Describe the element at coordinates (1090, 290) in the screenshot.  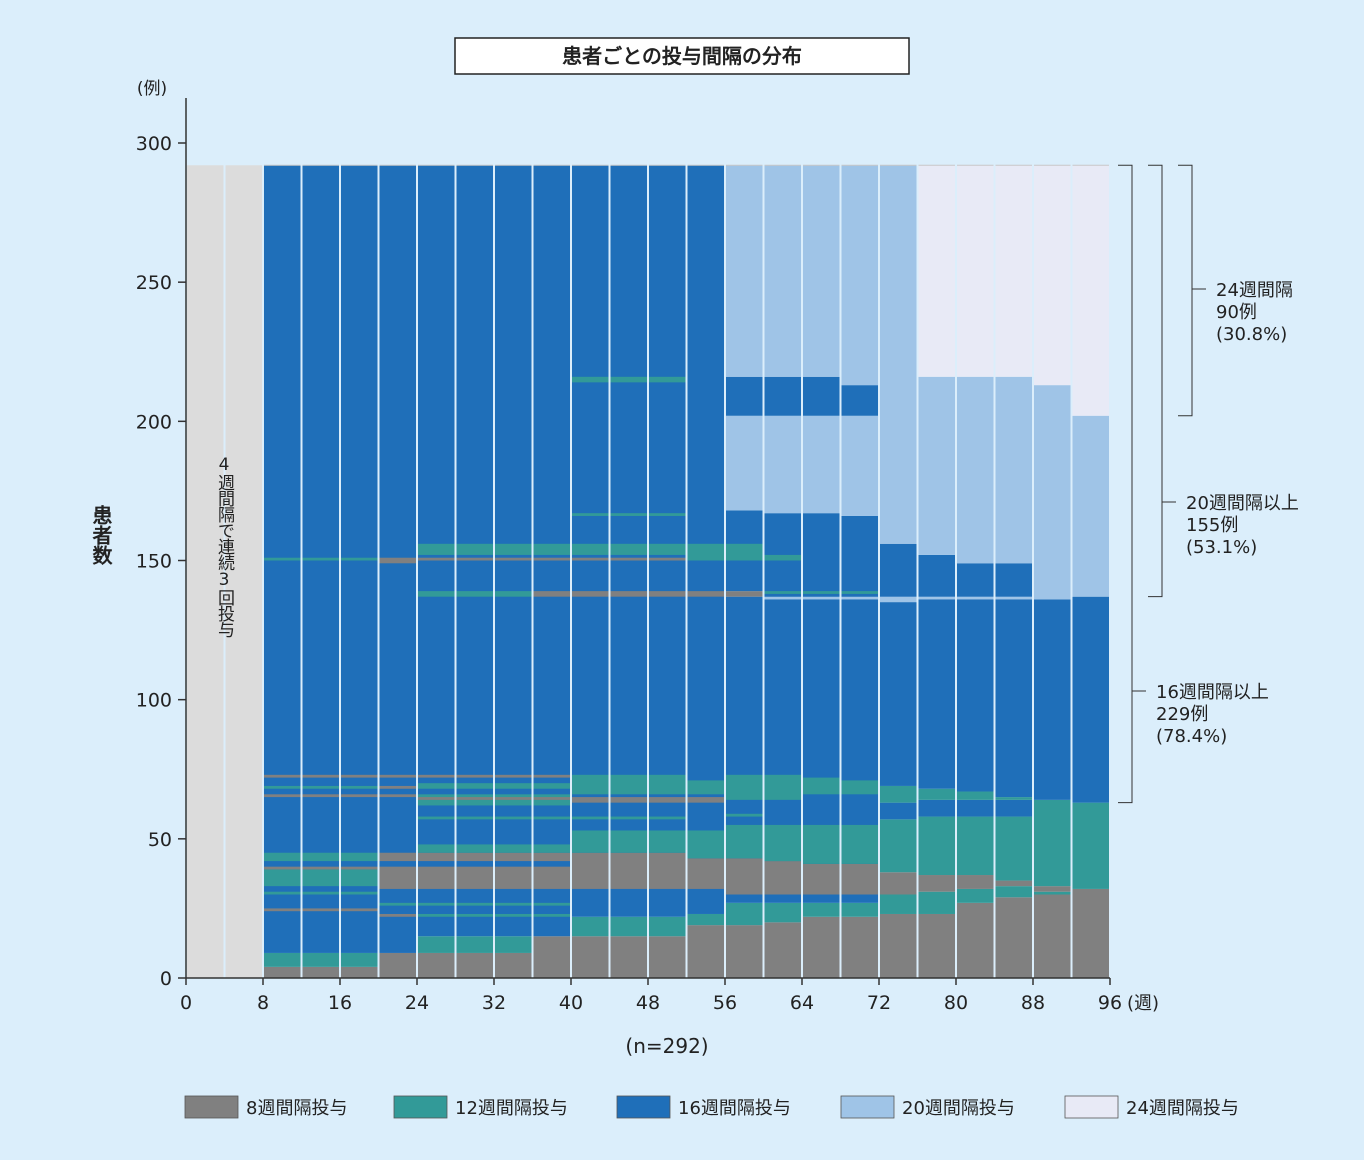
I see `bar-segment-24週間隔投与` at that location.